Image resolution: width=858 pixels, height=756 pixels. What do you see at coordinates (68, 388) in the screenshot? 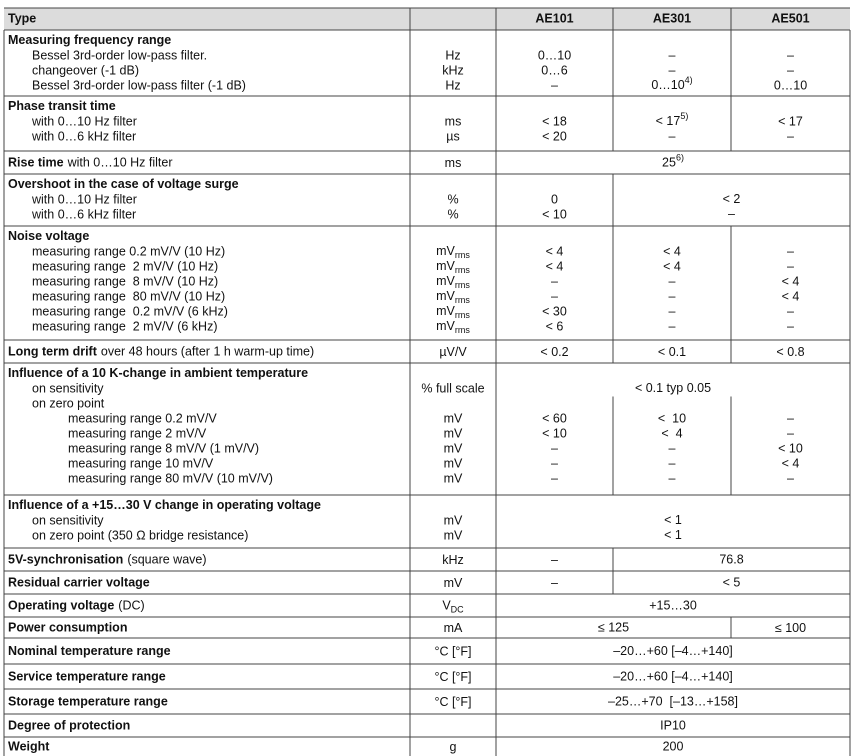
I see `row-label: on sensitivity` at bounding box center [68, 388].